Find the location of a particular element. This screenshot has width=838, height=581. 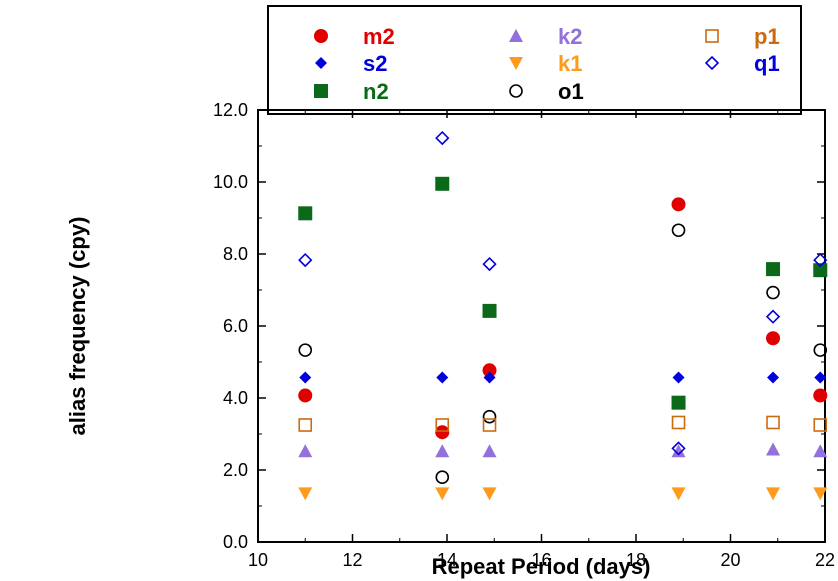

legend-marker-n2 is located at coordinates (321, 91).